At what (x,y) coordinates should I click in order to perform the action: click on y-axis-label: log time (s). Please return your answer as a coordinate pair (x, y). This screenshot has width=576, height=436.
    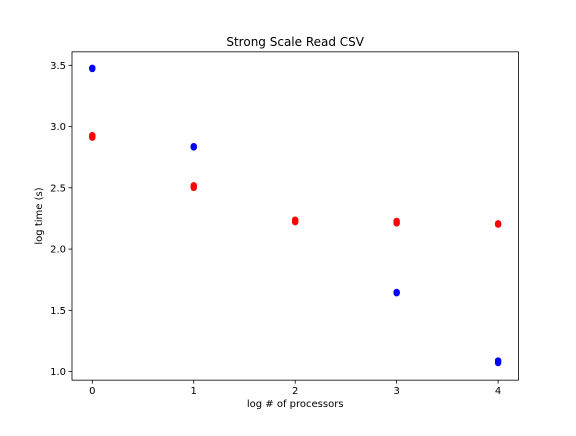
    Looking at the image, I should click on (39, 215).